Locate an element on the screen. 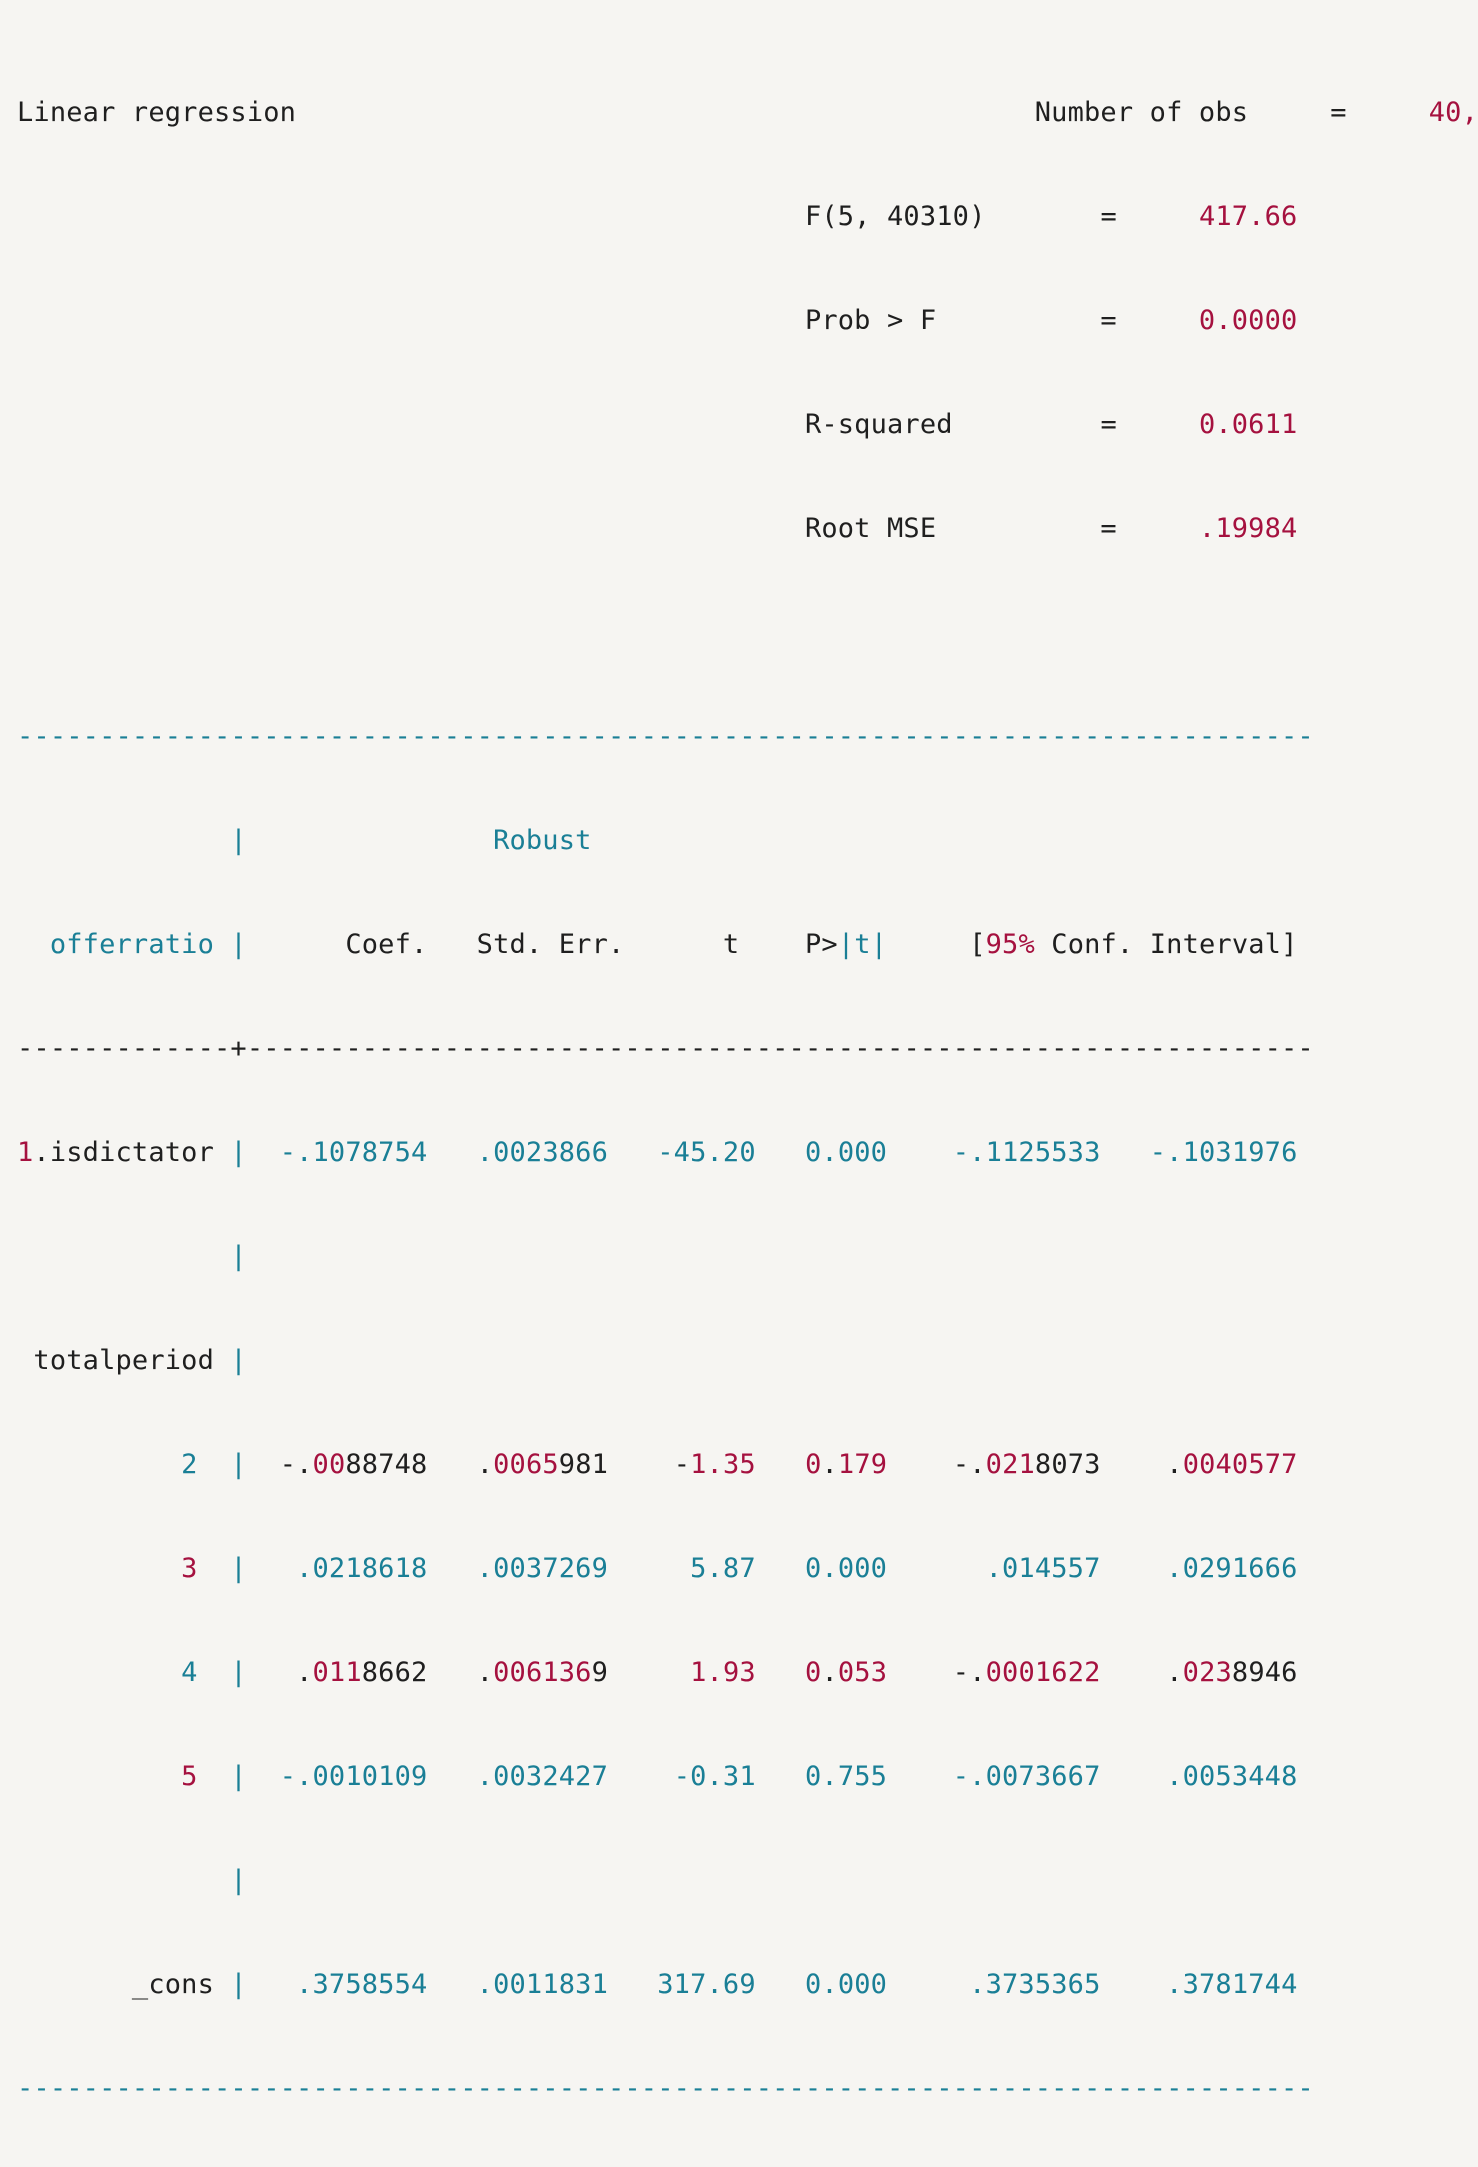  ci-high: .3781744 is located at coordinates (1232, 1984).